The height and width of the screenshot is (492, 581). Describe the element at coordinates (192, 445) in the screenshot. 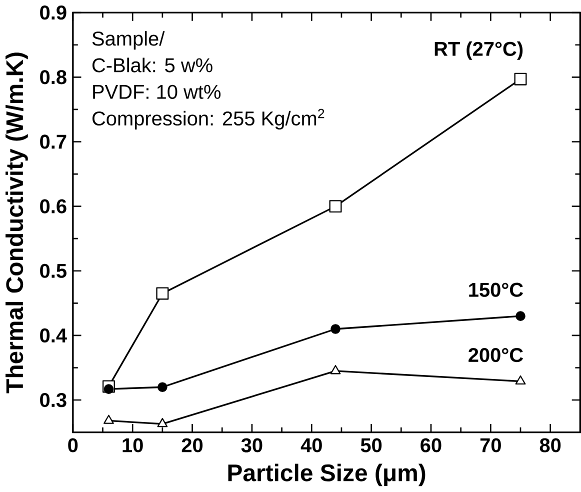

I see `x-tick-label: 20` at that location.